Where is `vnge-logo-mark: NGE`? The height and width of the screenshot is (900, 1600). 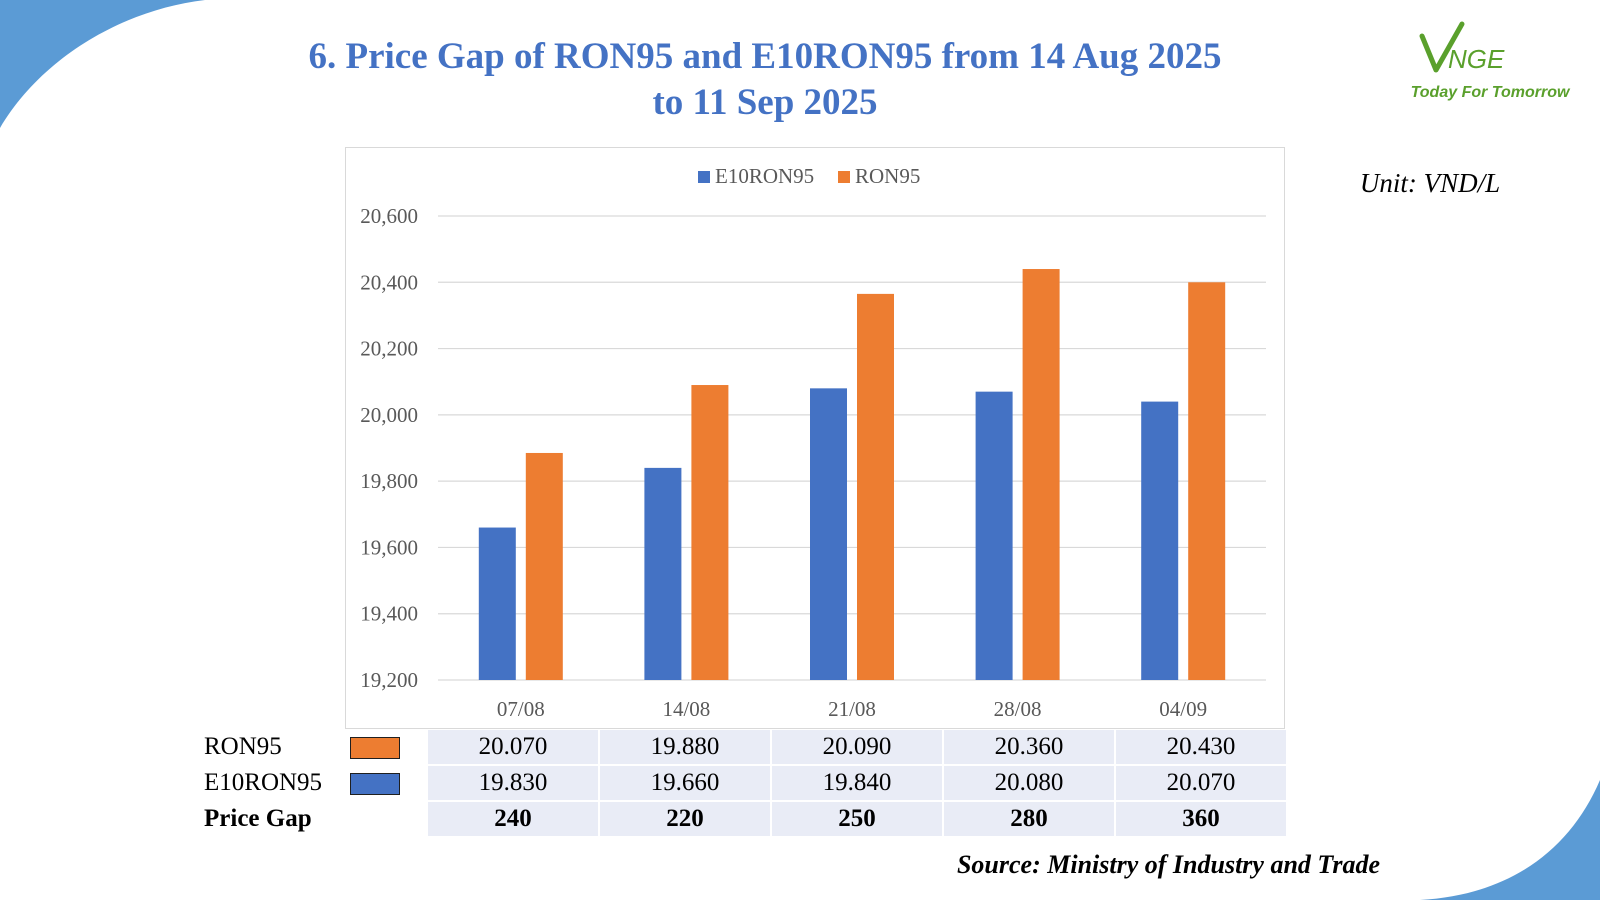 vnge-logo-mark: NGE is located at coordinates (1462, 47).